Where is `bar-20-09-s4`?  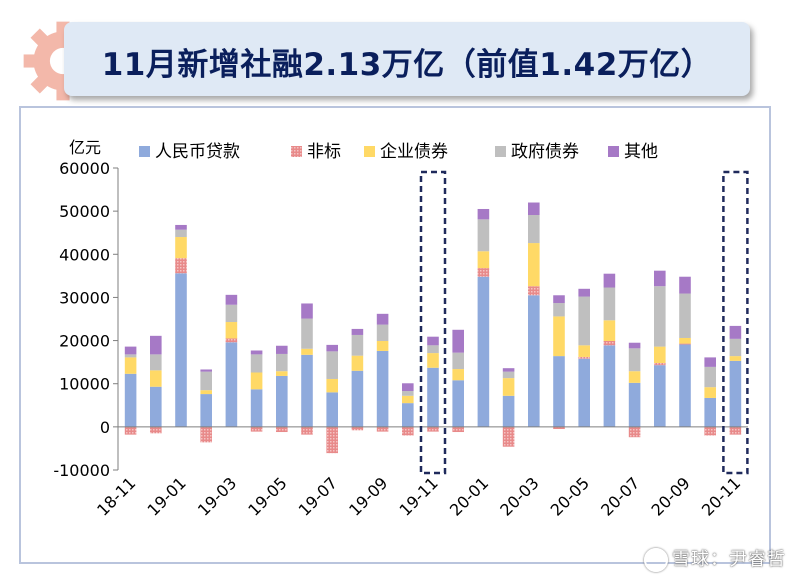 bar-20-09-s4 is located at coordinates (685, 285).